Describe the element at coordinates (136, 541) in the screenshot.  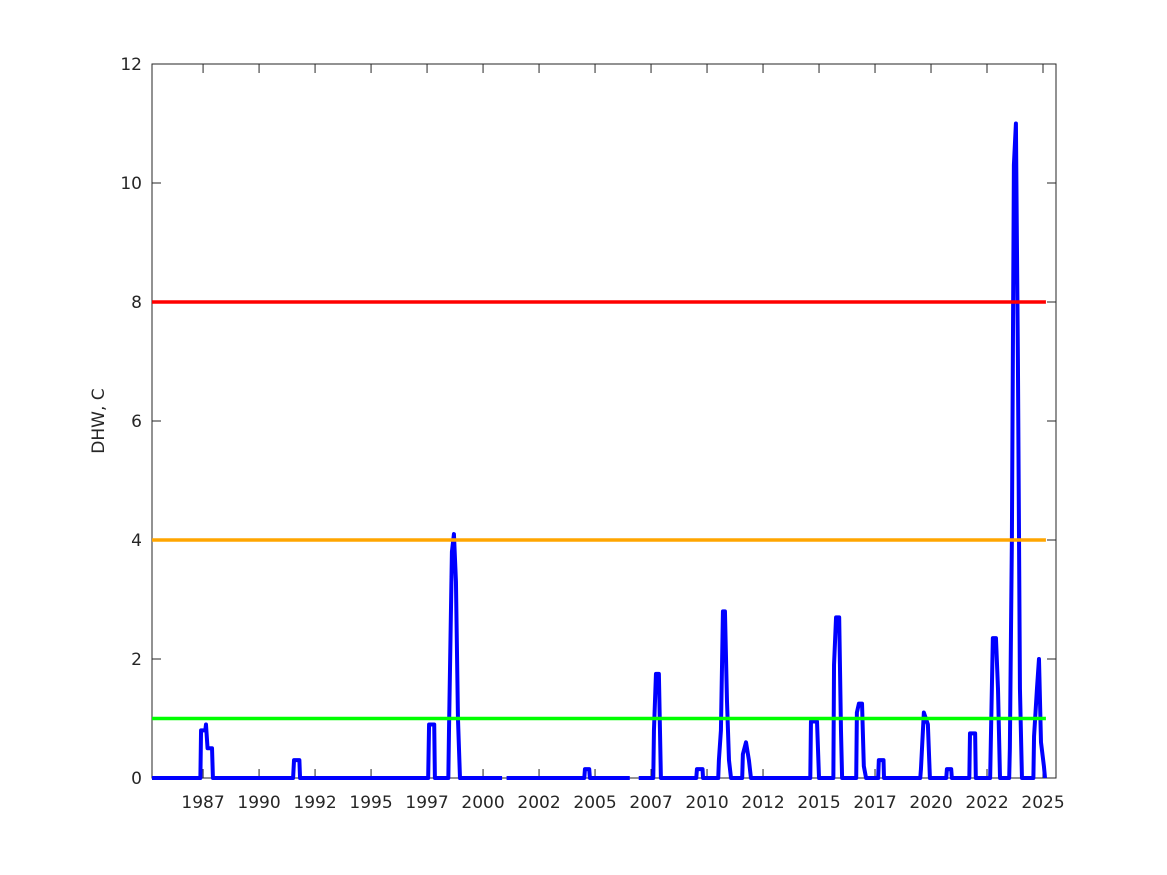
I see `y-tick-label: 4` at that location.